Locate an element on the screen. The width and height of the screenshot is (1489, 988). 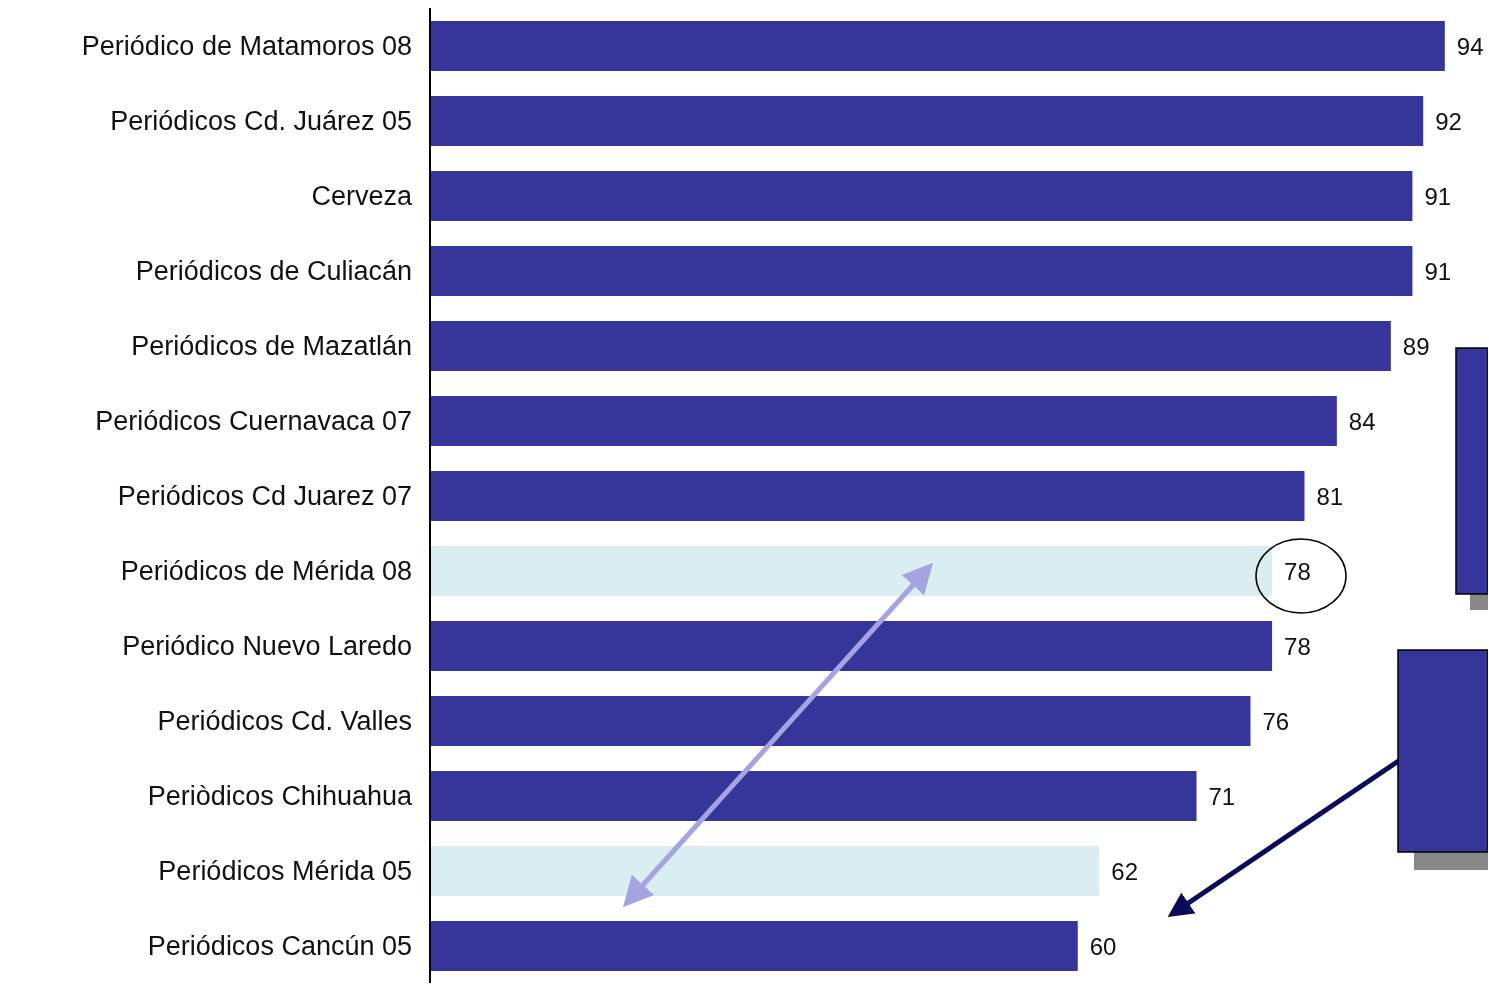
data-label: 89 is located at coordinates (1416, 346).